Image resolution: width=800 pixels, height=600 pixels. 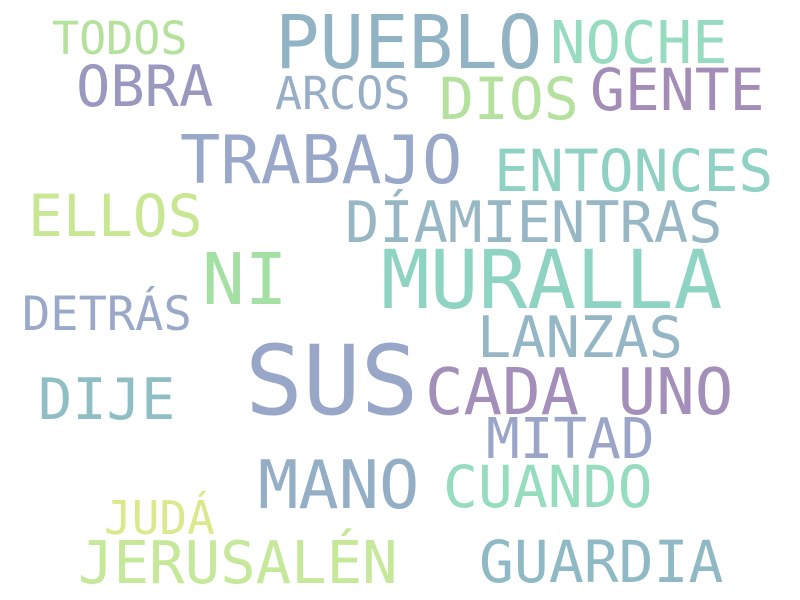 What do you see at coordinates (107, 400) in the screenshot?
I see `word-dije: DIJE` at bounding box center [107, 400].